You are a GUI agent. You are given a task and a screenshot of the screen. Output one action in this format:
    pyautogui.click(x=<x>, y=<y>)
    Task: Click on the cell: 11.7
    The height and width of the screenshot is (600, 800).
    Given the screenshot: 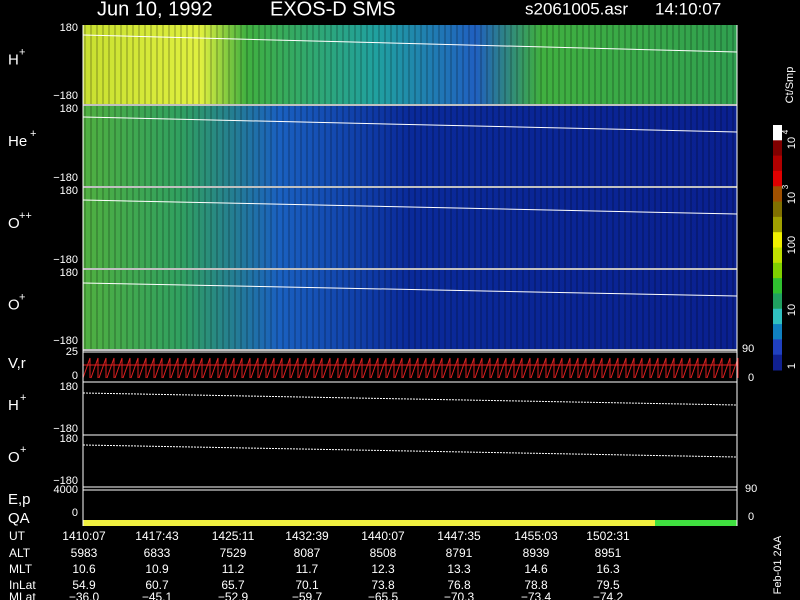 What is the action you would take?
    pyautogui.click(x=307, y=569)
    